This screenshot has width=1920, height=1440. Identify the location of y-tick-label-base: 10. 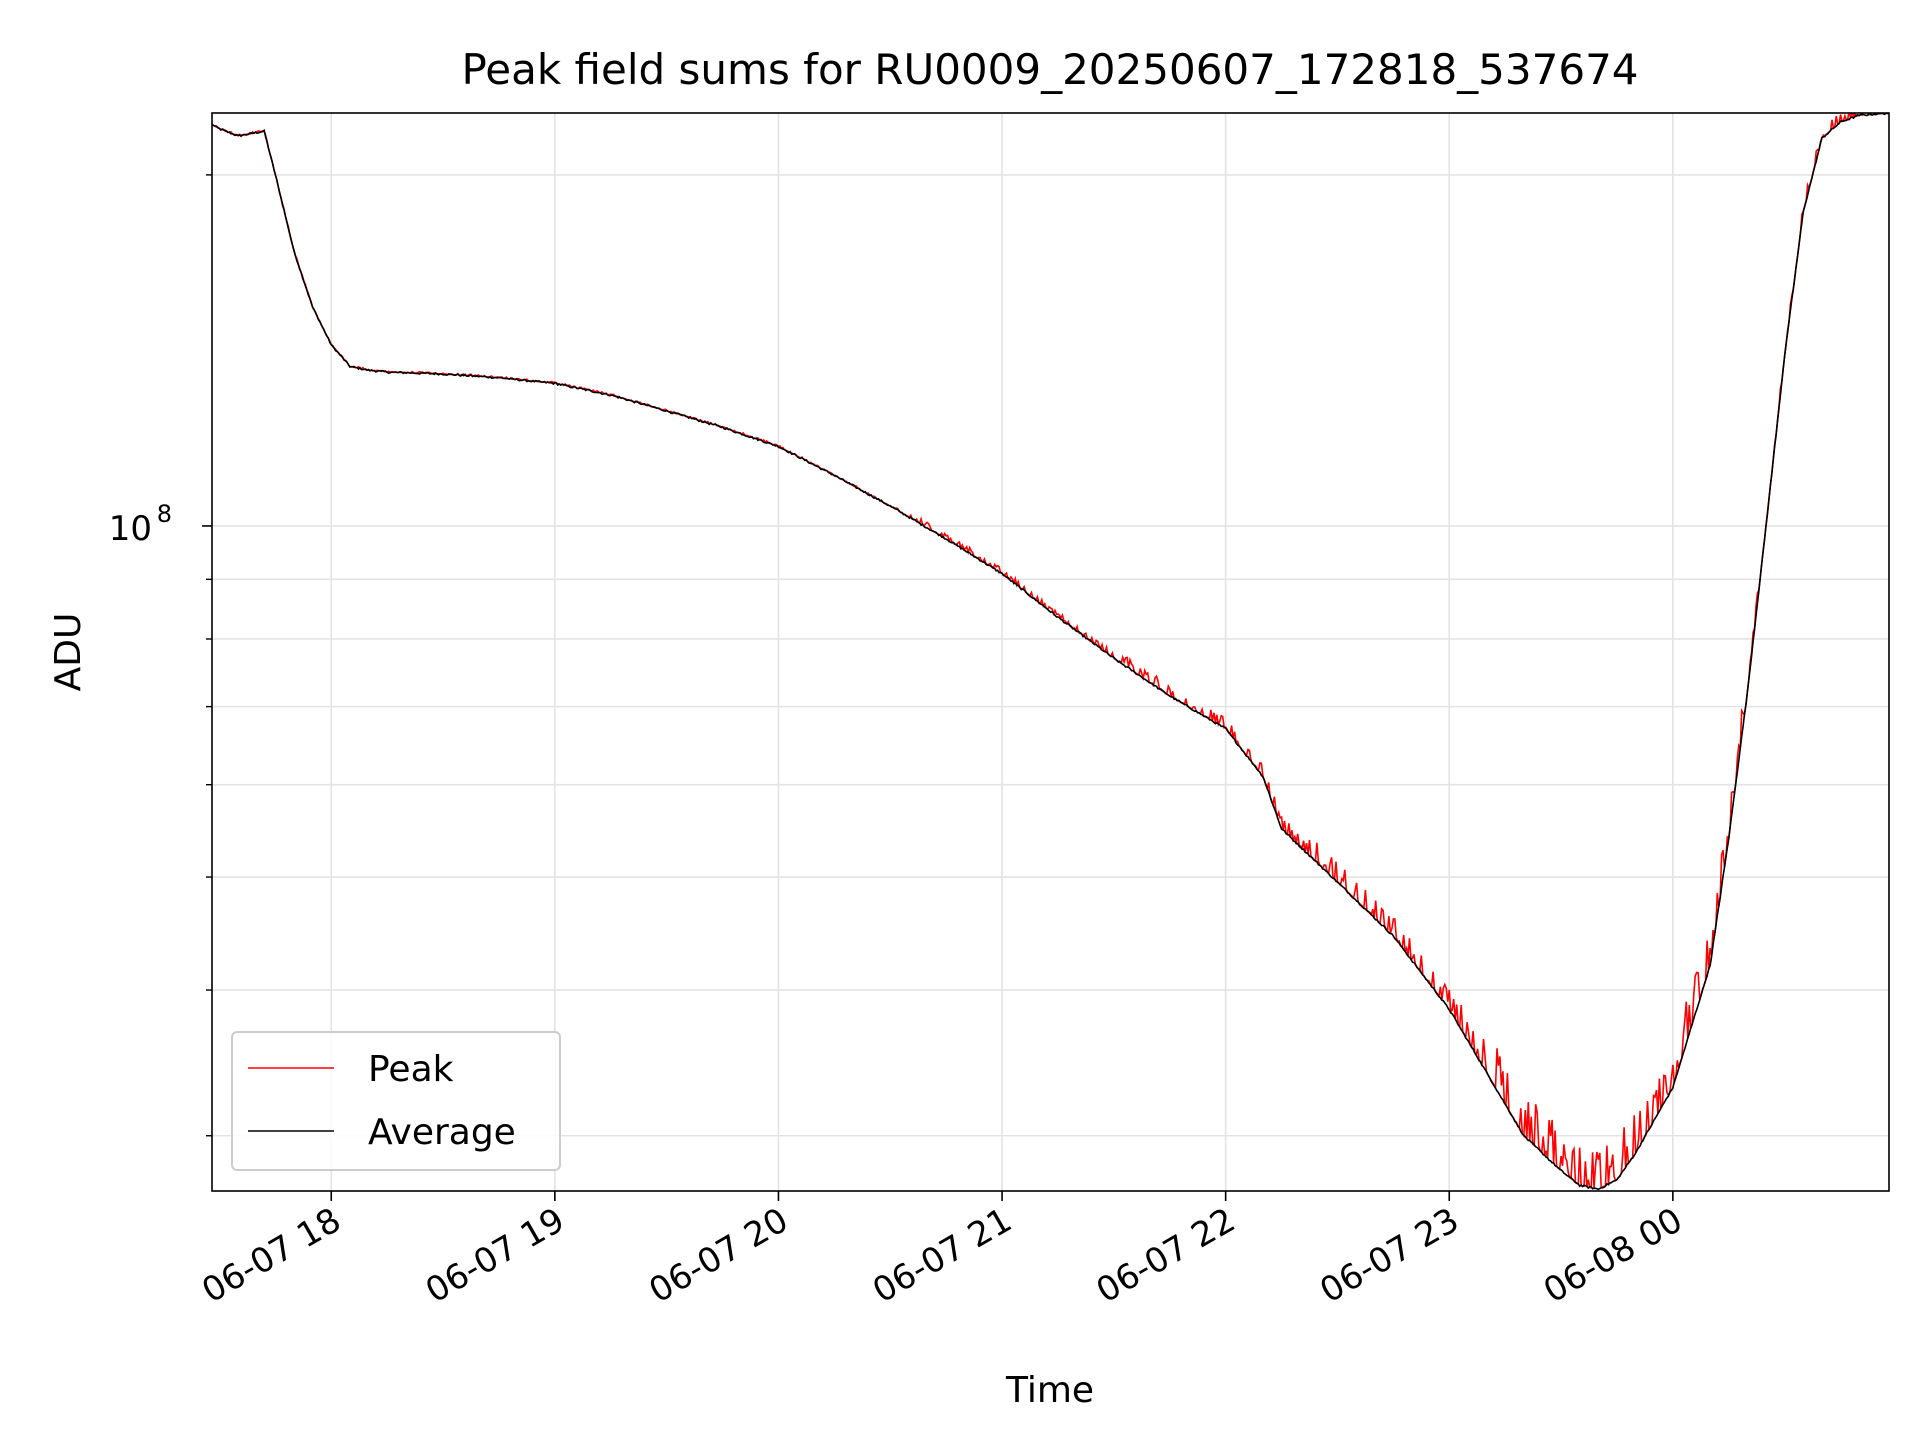
(130, 529).